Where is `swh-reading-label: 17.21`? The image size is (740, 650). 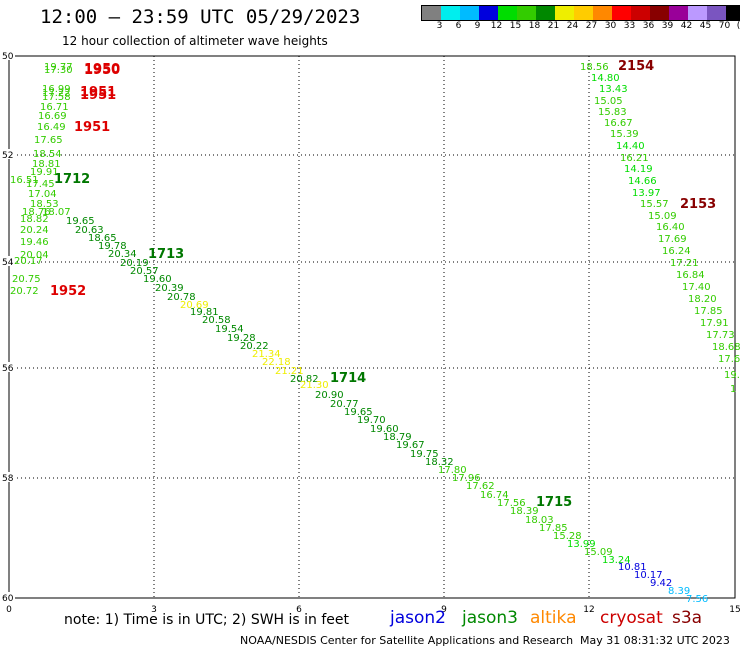 swh-reading-label: 17.21 is located at coordinates (684, 263).